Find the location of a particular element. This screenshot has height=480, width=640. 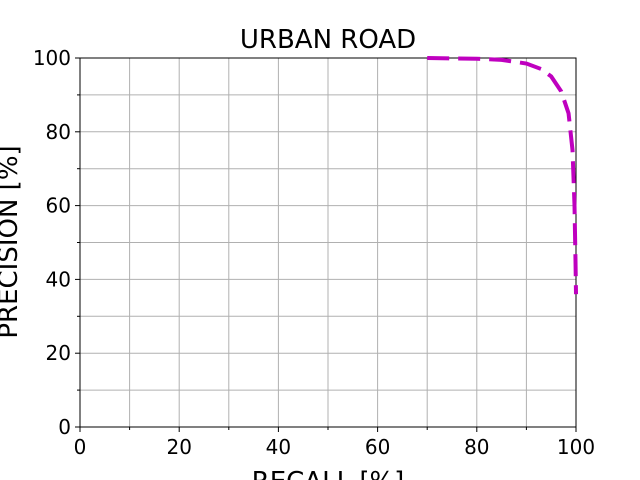

y-tick-label: 0 is located at coordinates (64, 427).